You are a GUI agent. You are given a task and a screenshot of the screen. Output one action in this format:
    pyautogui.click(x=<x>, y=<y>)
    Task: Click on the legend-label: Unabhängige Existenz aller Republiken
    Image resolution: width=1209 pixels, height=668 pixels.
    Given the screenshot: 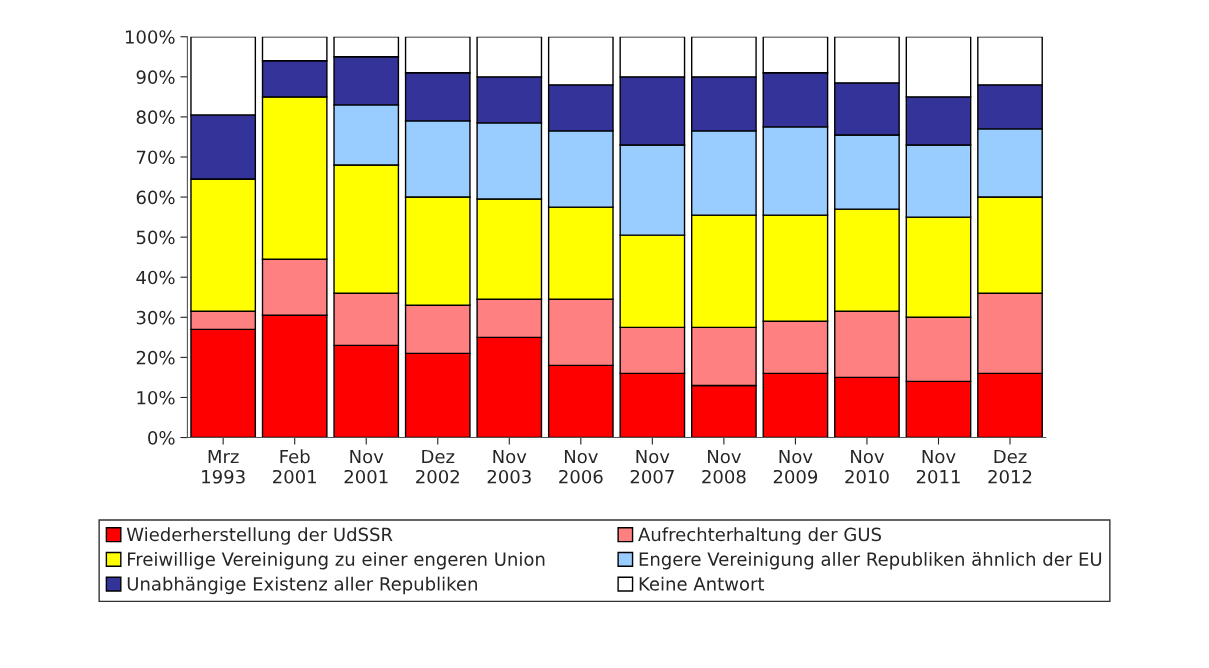 What is the action you would take?
    pyautogui.click(x=302, y=585)
    